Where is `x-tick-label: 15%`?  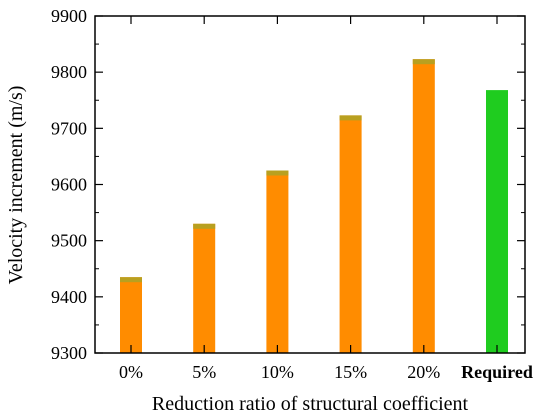
x-tick-label: 15% is located at coordinates (350, 372).